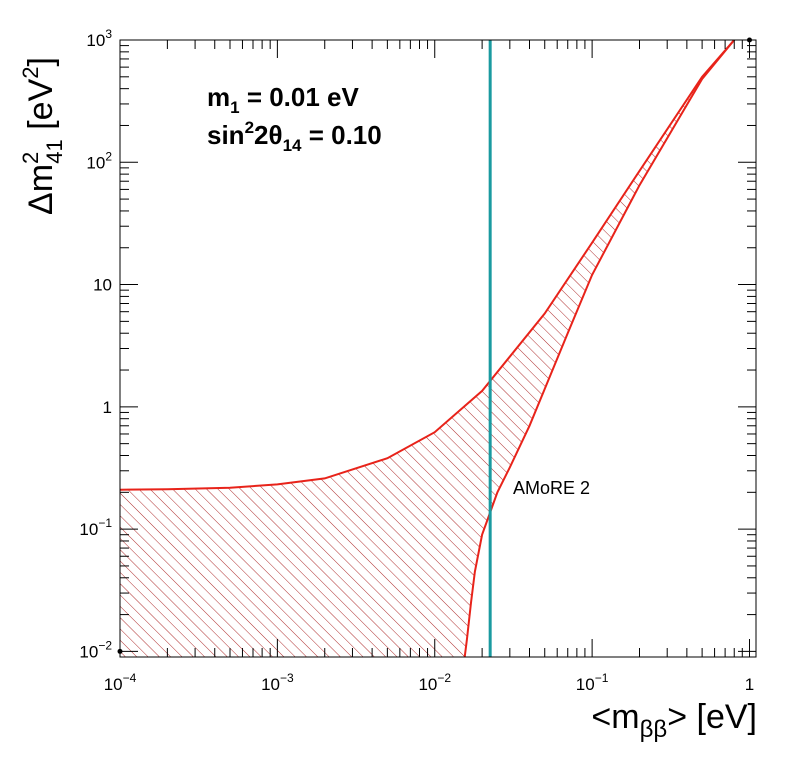 This screenshot has width=798, height=773. What do you see at coordinates (99, 38) in the screenshot?
I see `y-tick-label: 10³` at bounding box center [99, 38].